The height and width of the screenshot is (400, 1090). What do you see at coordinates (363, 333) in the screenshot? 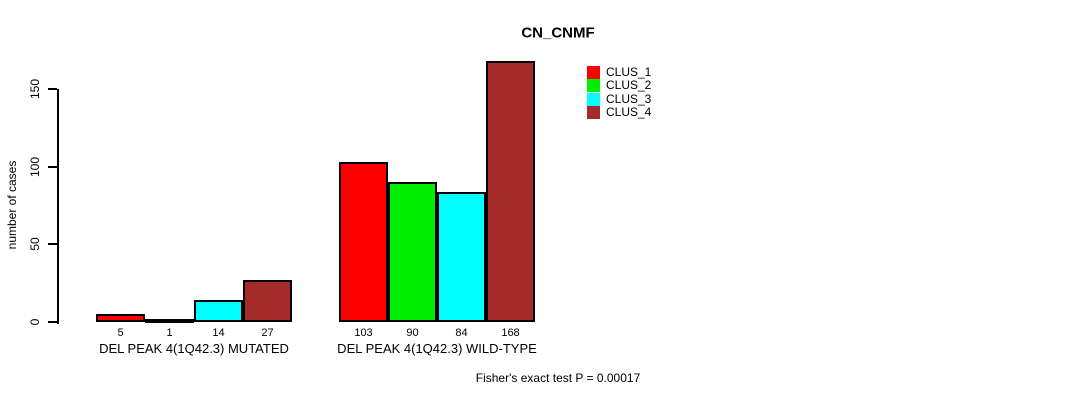
I see `bar-value-label: 103` at bounding box center [363, 333].